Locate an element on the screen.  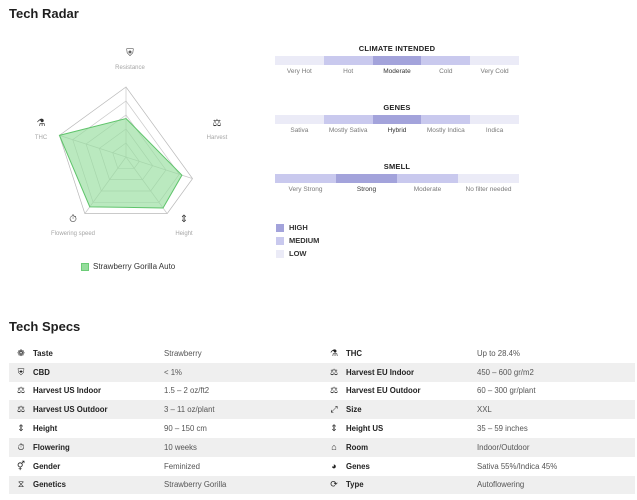
scale-option-label: Mostly Indica is located at coordinates (445, 130).